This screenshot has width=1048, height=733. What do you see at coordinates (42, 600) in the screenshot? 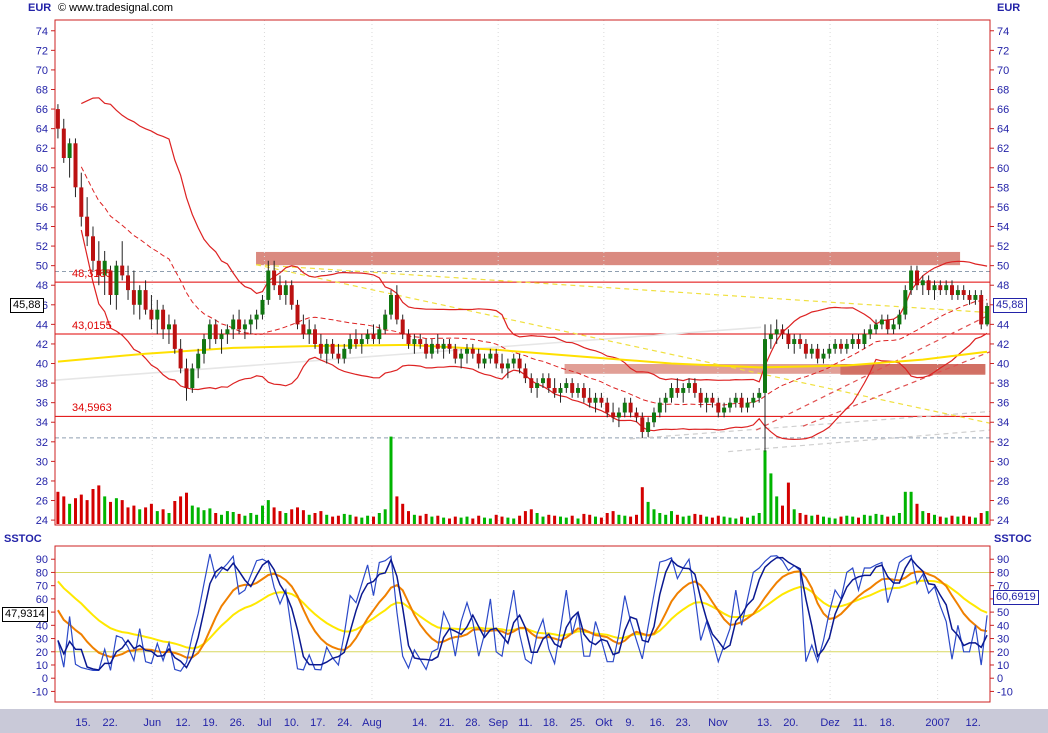
I see `stoch-axis-tick: 60` at bounding box center [42, 600].